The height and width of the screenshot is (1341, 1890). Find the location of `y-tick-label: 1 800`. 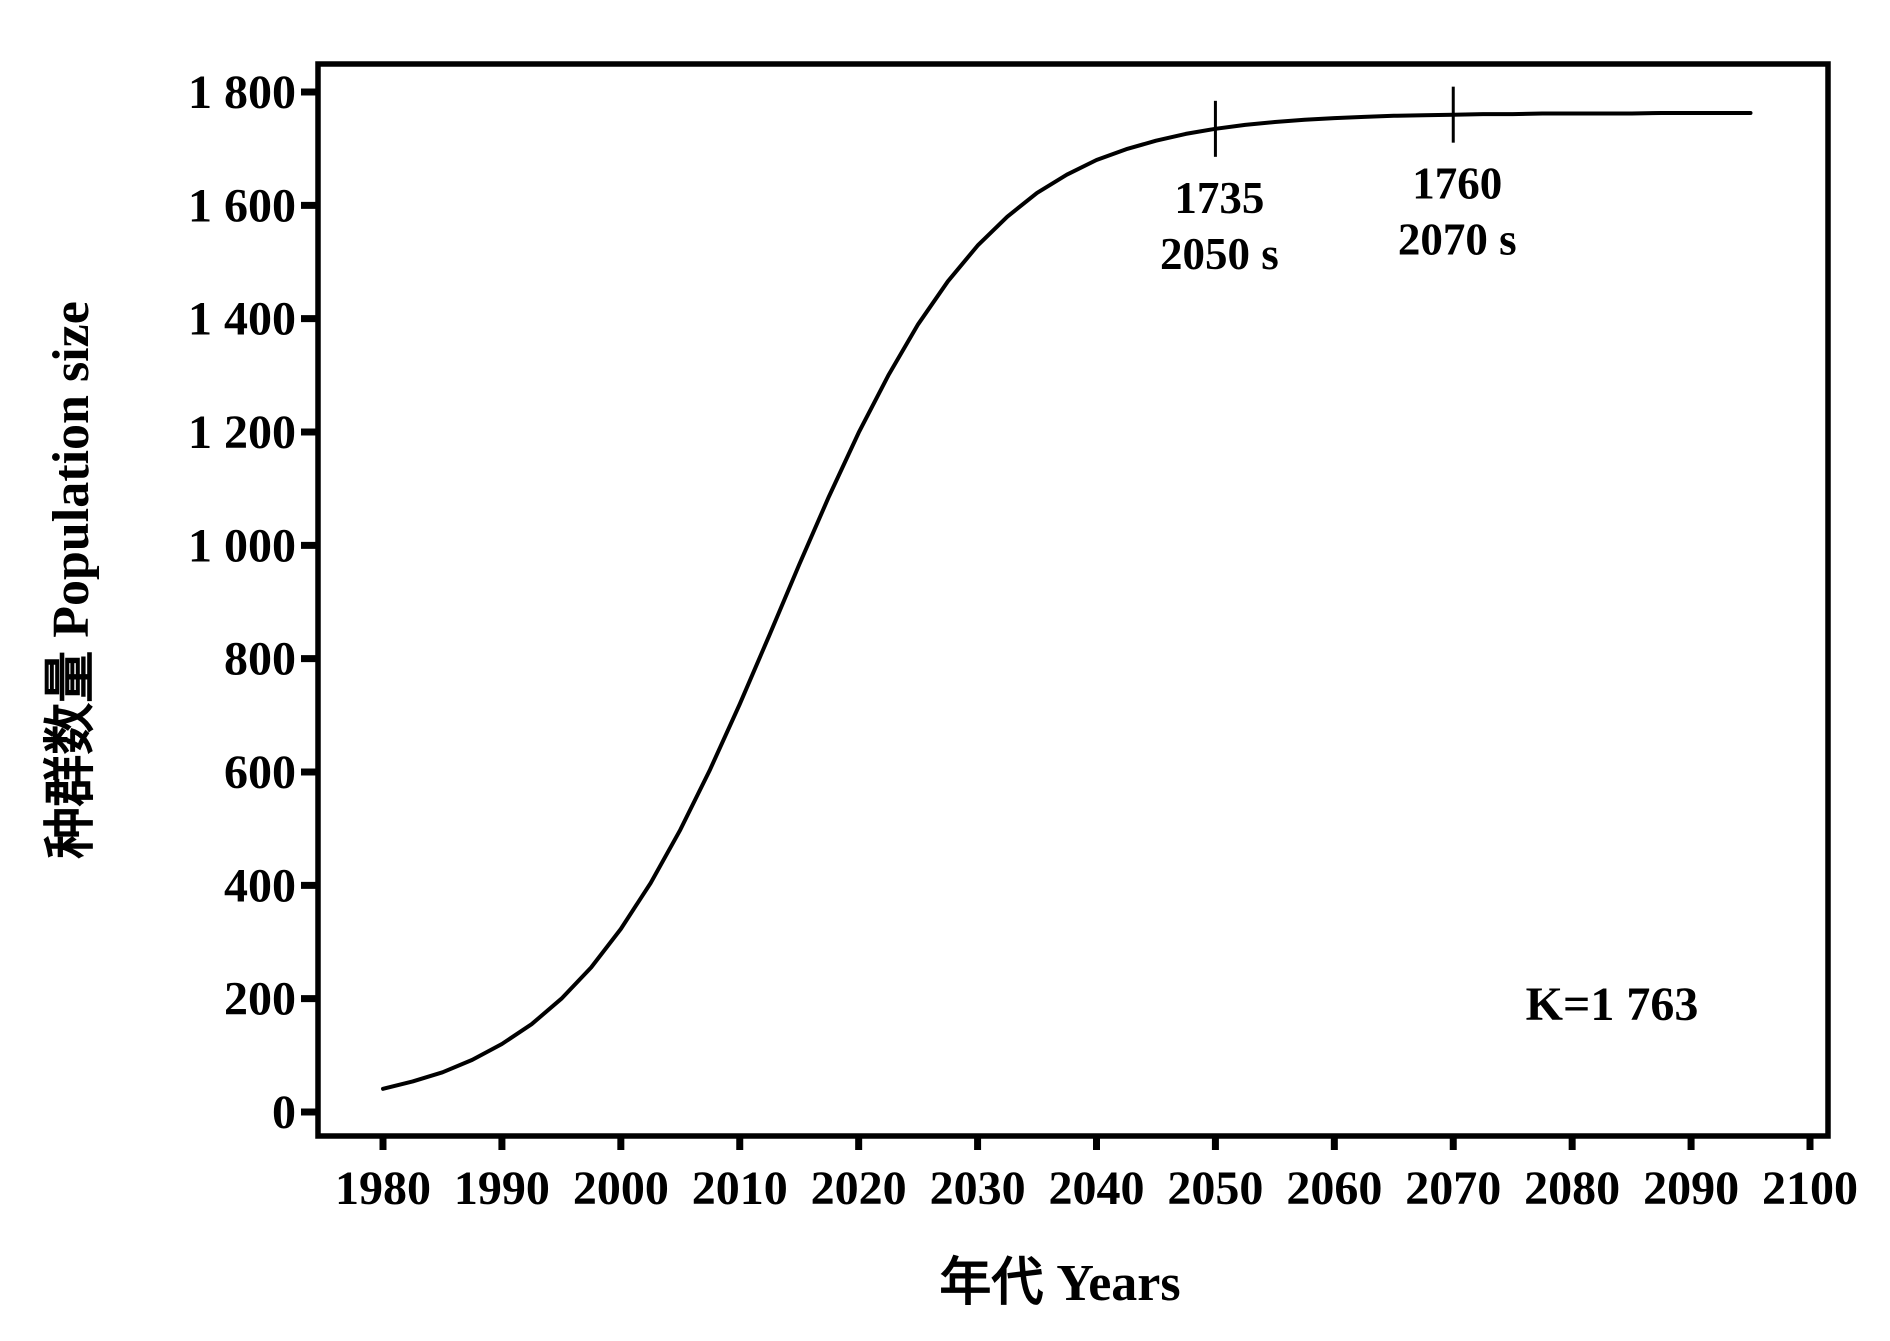

y-tick-label: 1 800 is located at coordinates (242, 92).